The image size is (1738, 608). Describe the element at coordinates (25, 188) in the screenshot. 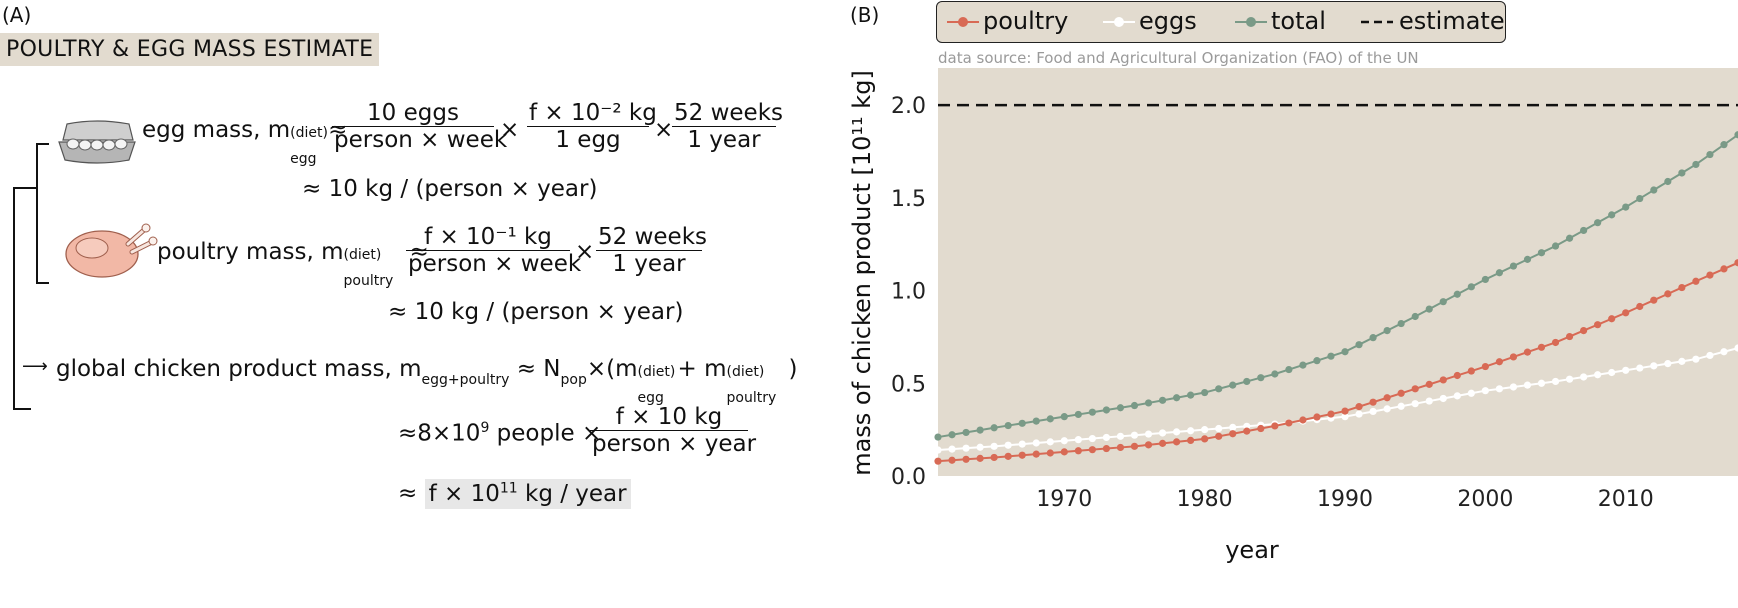

I see `bracket-join` at that location.